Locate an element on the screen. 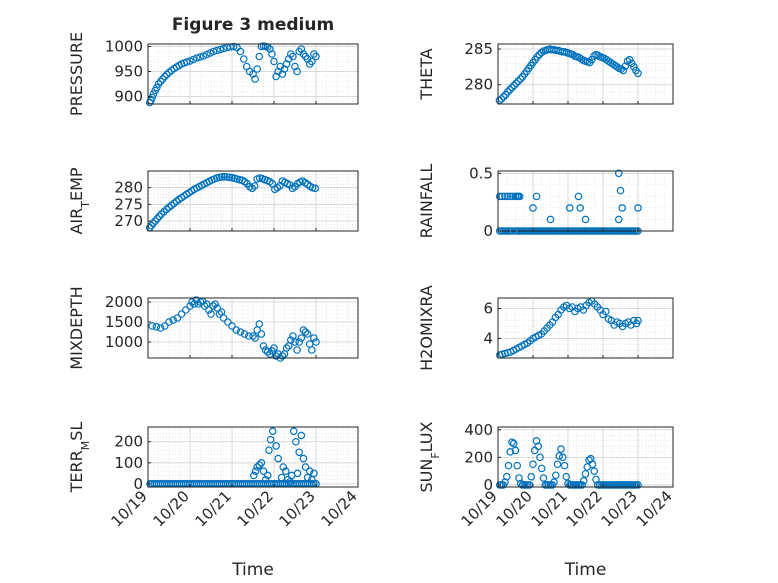  x-tick-label: 10/20 is located at coordinates (171, 508).